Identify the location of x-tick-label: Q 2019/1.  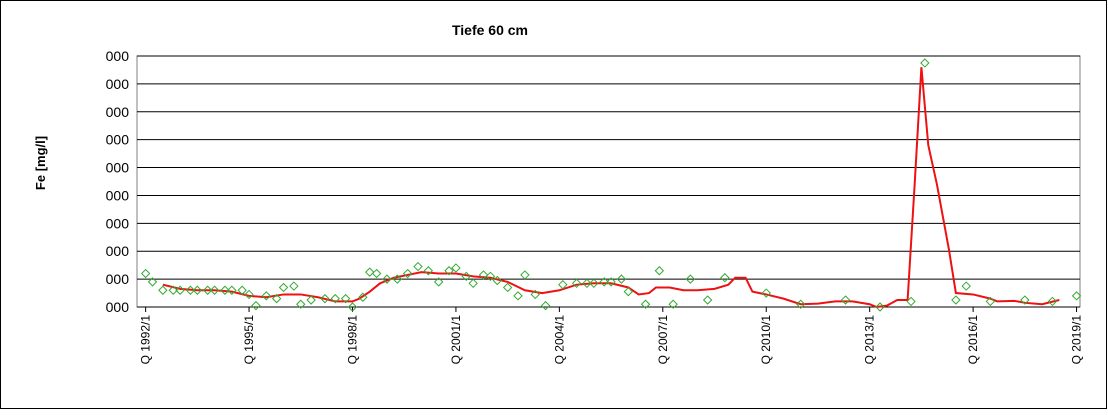
(1077, 340).